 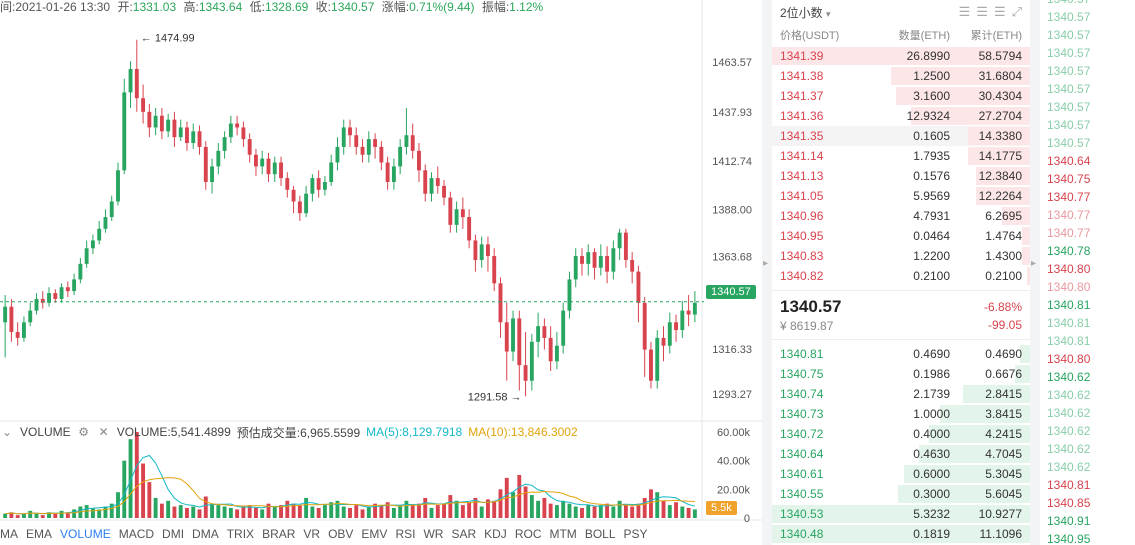 What do you see at coordinates (240, 534) in the screenshot?
I see `indicator-tab: TRIX` at bounding box center [240, 534].